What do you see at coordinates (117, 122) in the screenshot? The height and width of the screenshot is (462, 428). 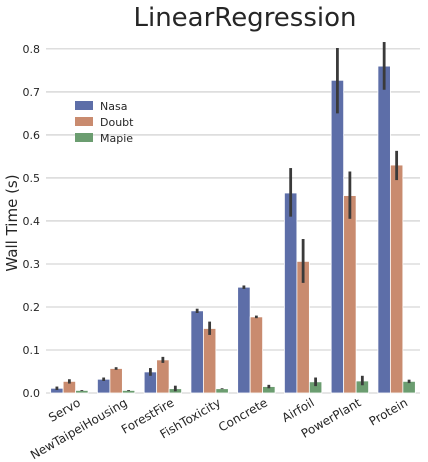 I see `legend-label: Doubt` at bounding box center [117, 122].